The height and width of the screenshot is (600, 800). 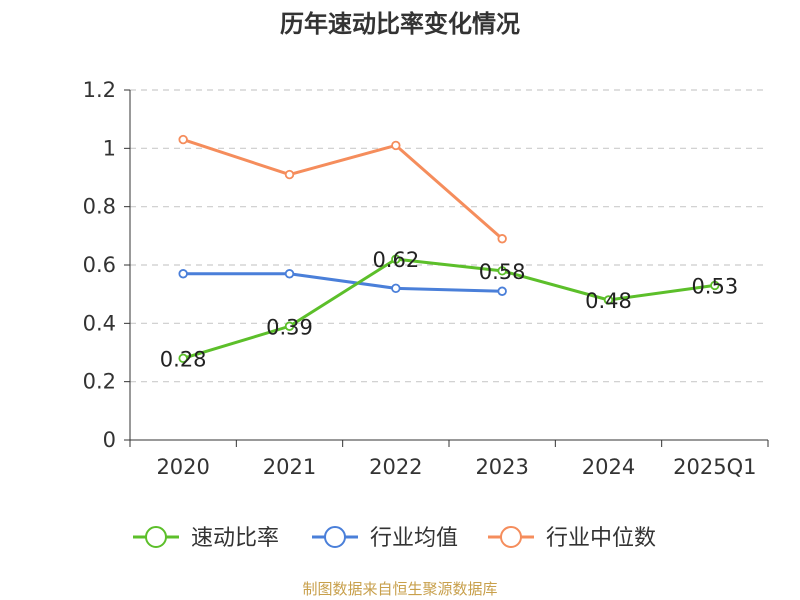 What do you see at coordinates (289, 467) in the screenshot?
I see `x-tick-label: 2021` at bounding box center [289, 467].